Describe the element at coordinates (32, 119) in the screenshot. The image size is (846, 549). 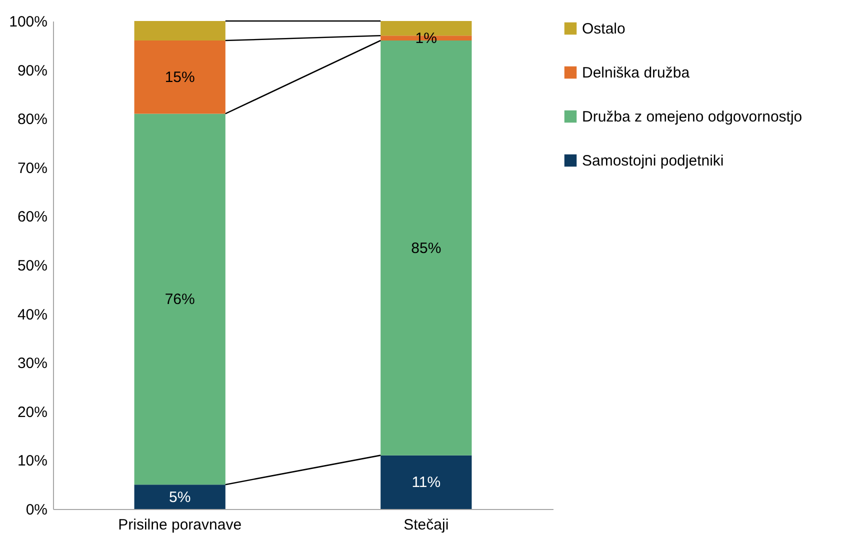
I see `y-tick-label: 80%` at that location.